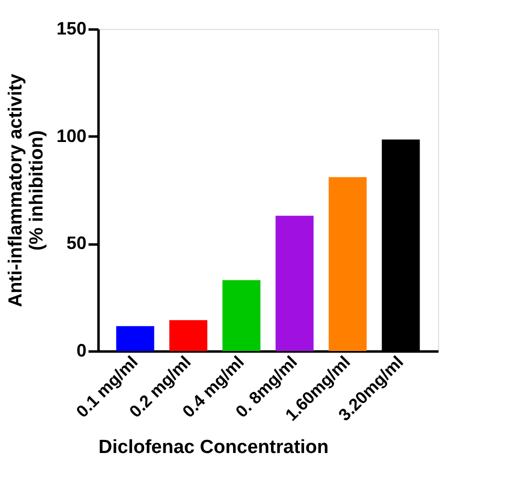 The height and width of the screenshot is (498, 521). Describe the element at coordinates (81, 350) in the screenshot. I see `y-tick-label: 0` at that location.